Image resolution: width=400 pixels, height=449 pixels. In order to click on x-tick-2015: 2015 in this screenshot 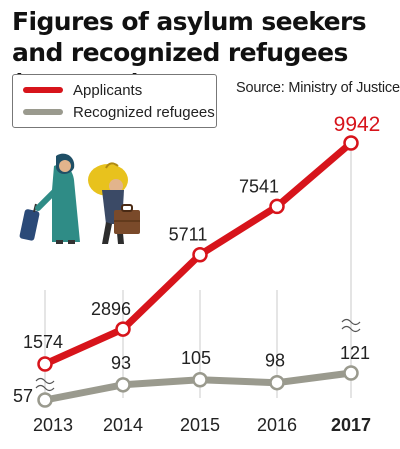, I will do `click(200, 425)`.